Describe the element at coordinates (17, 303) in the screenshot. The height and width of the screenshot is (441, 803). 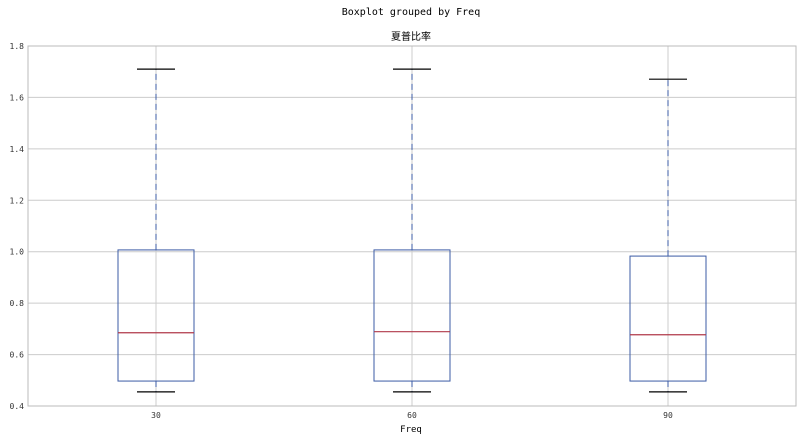
I see `y-tick-label: 0.8` at that location.